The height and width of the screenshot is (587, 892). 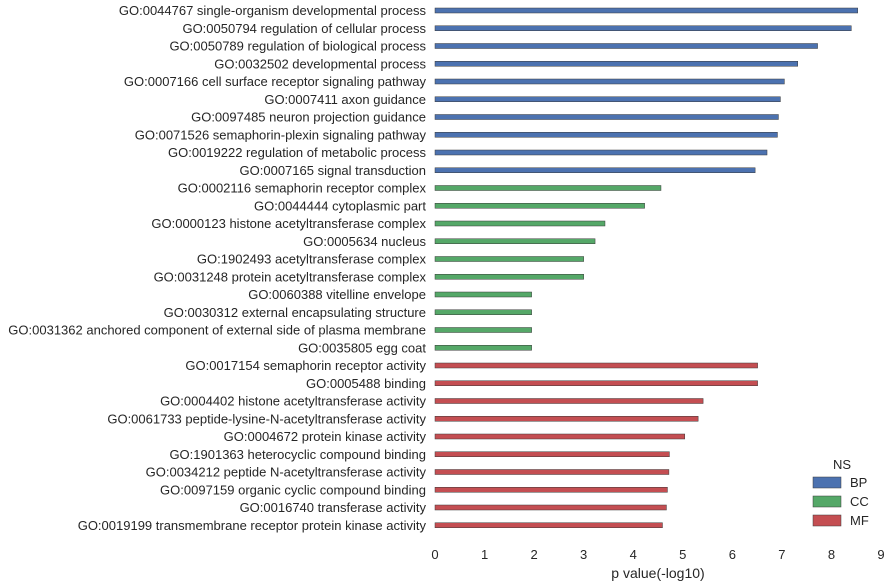 What do you see at coordinates (533, 554) in the screenshot?
I see `x-tick-label: 2` at bounding box center [533, 554].